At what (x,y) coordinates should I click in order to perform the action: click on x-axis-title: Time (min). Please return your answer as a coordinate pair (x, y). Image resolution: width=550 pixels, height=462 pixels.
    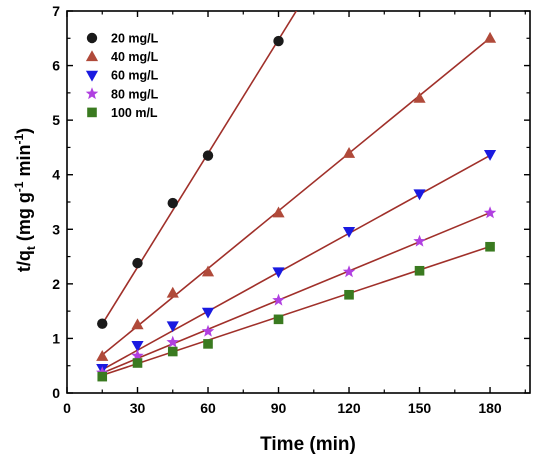
    Looking at the image, I should click on (308, 444).